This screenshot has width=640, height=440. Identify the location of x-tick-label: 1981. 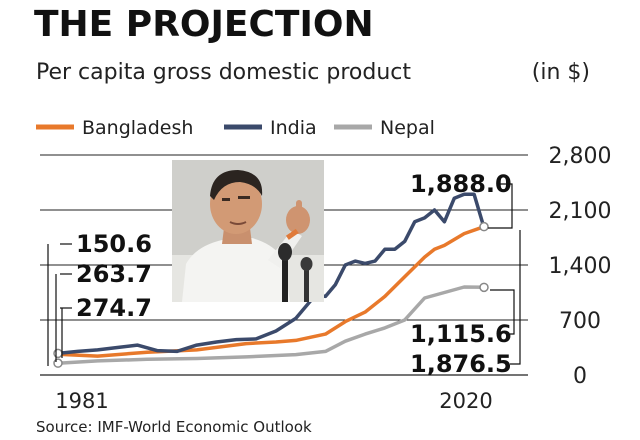
(81, 401).